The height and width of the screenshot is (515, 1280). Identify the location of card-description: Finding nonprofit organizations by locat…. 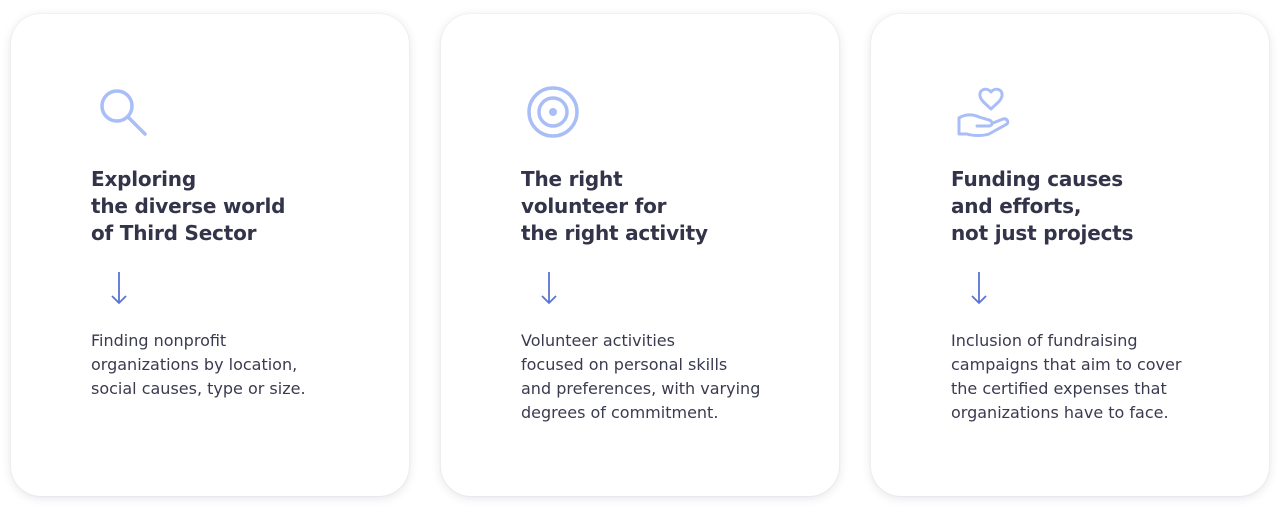
(198, 364).